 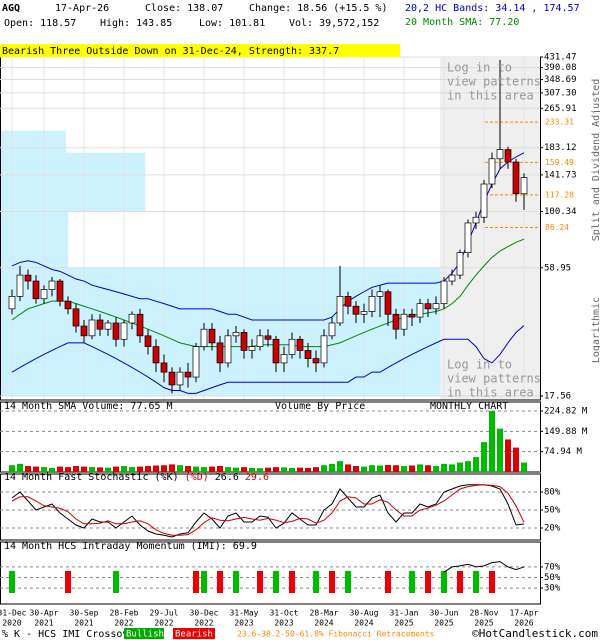 I want to click on fib-label: 117.28, so click(x=559, y=194).